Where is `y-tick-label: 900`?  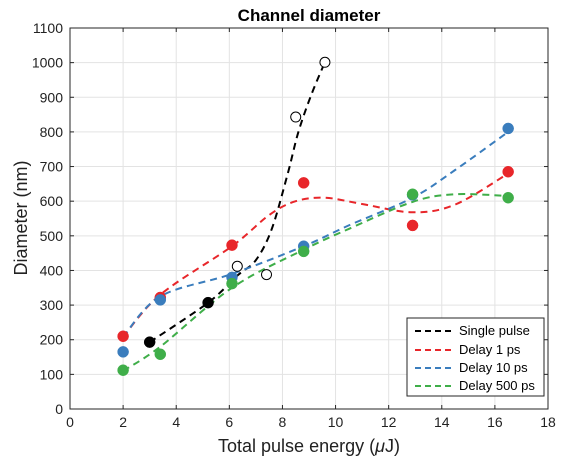
y-tick-label: 900 is located at coordinates (52, 97).